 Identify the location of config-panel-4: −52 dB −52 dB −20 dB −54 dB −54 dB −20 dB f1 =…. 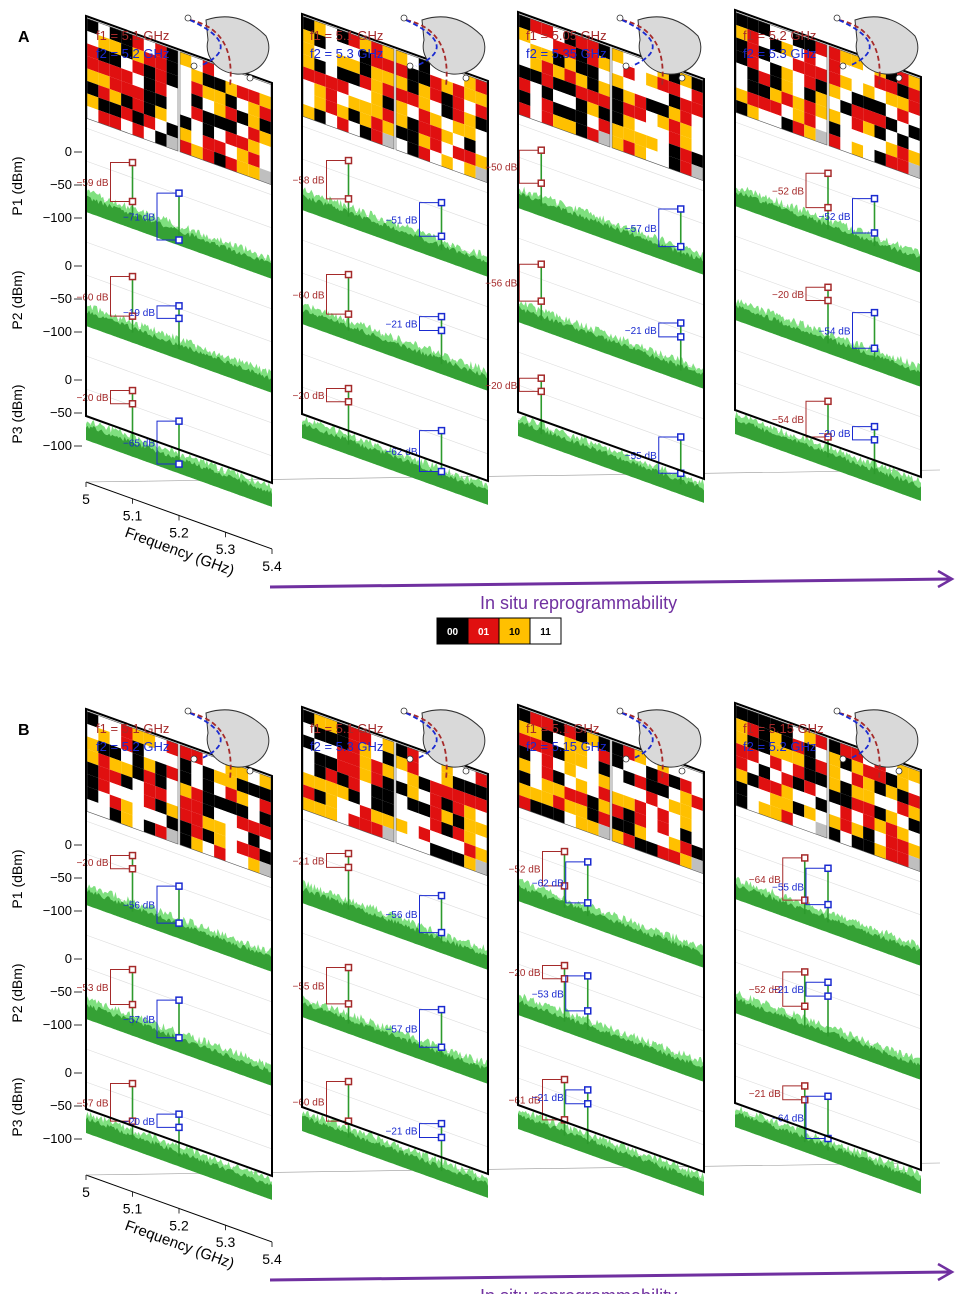
(828, 254).